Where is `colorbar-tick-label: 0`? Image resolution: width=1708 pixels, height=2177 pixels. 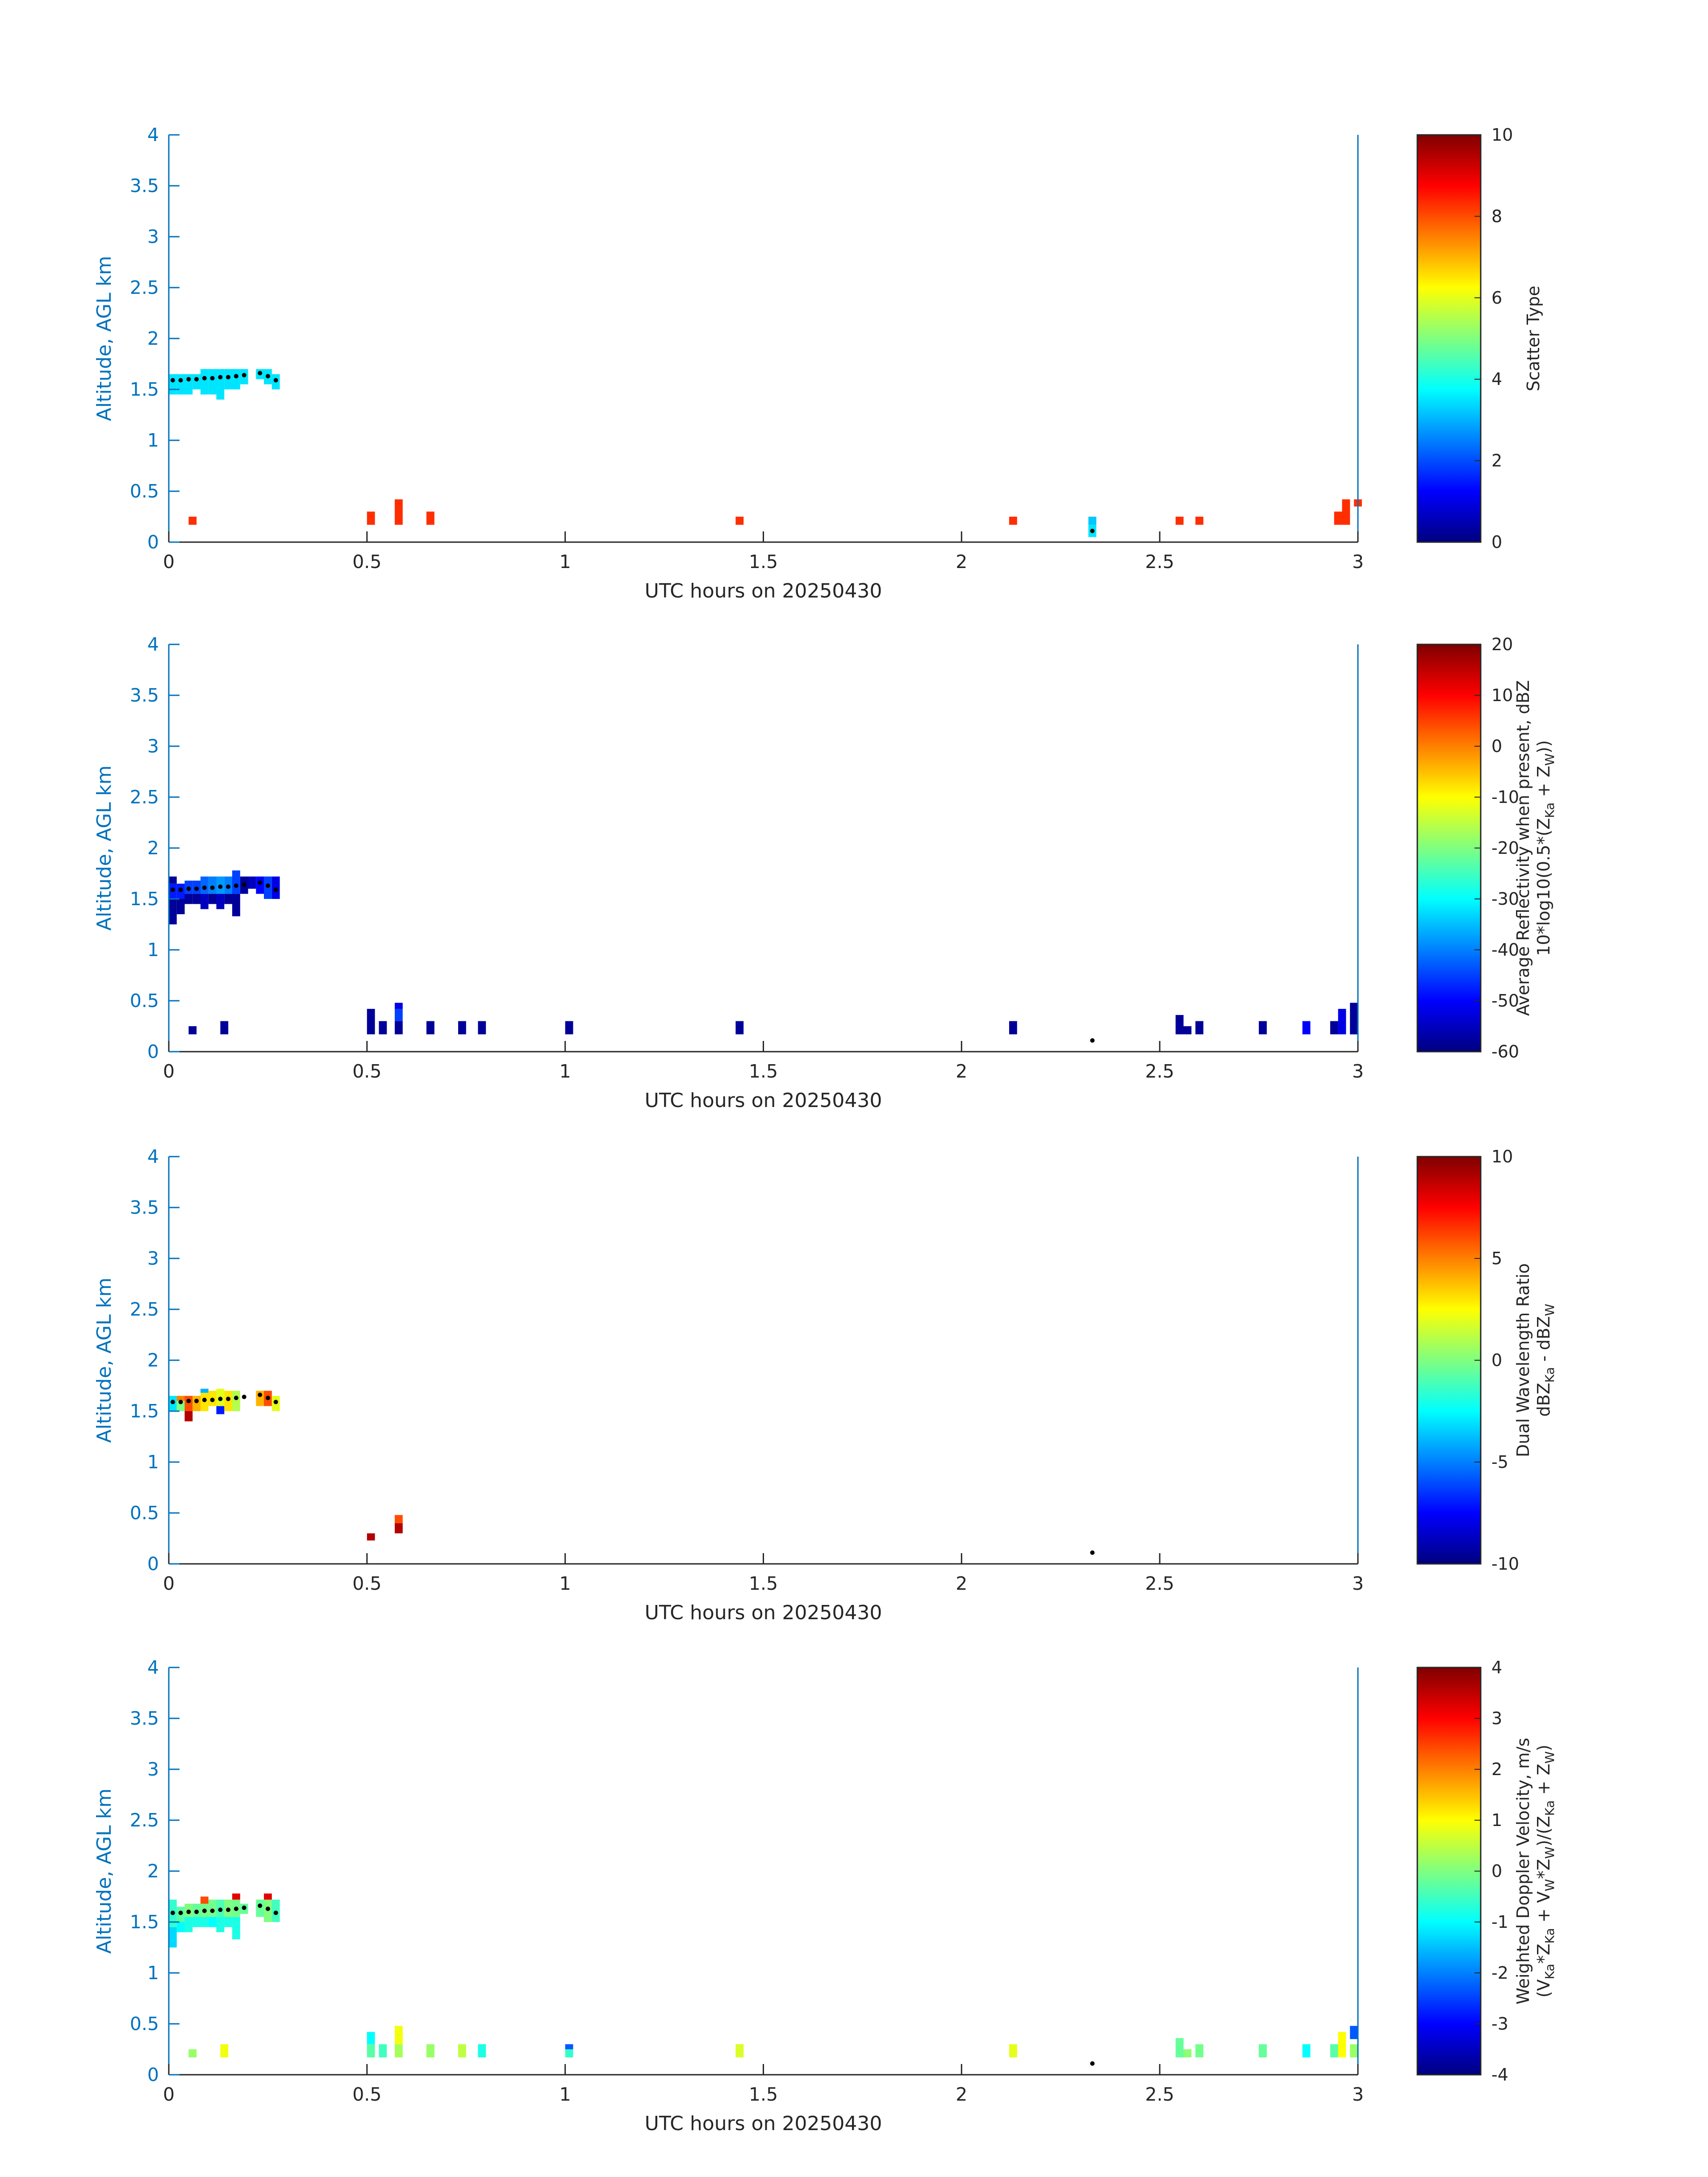 colorbar-tick-label: 0 is located at coordinates (1496, 542).